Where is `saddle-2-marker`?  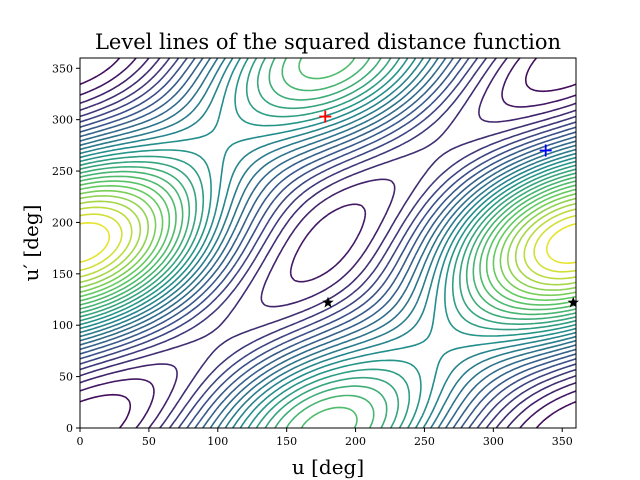
saddle-2-marker is located at coordinates (573, 302).